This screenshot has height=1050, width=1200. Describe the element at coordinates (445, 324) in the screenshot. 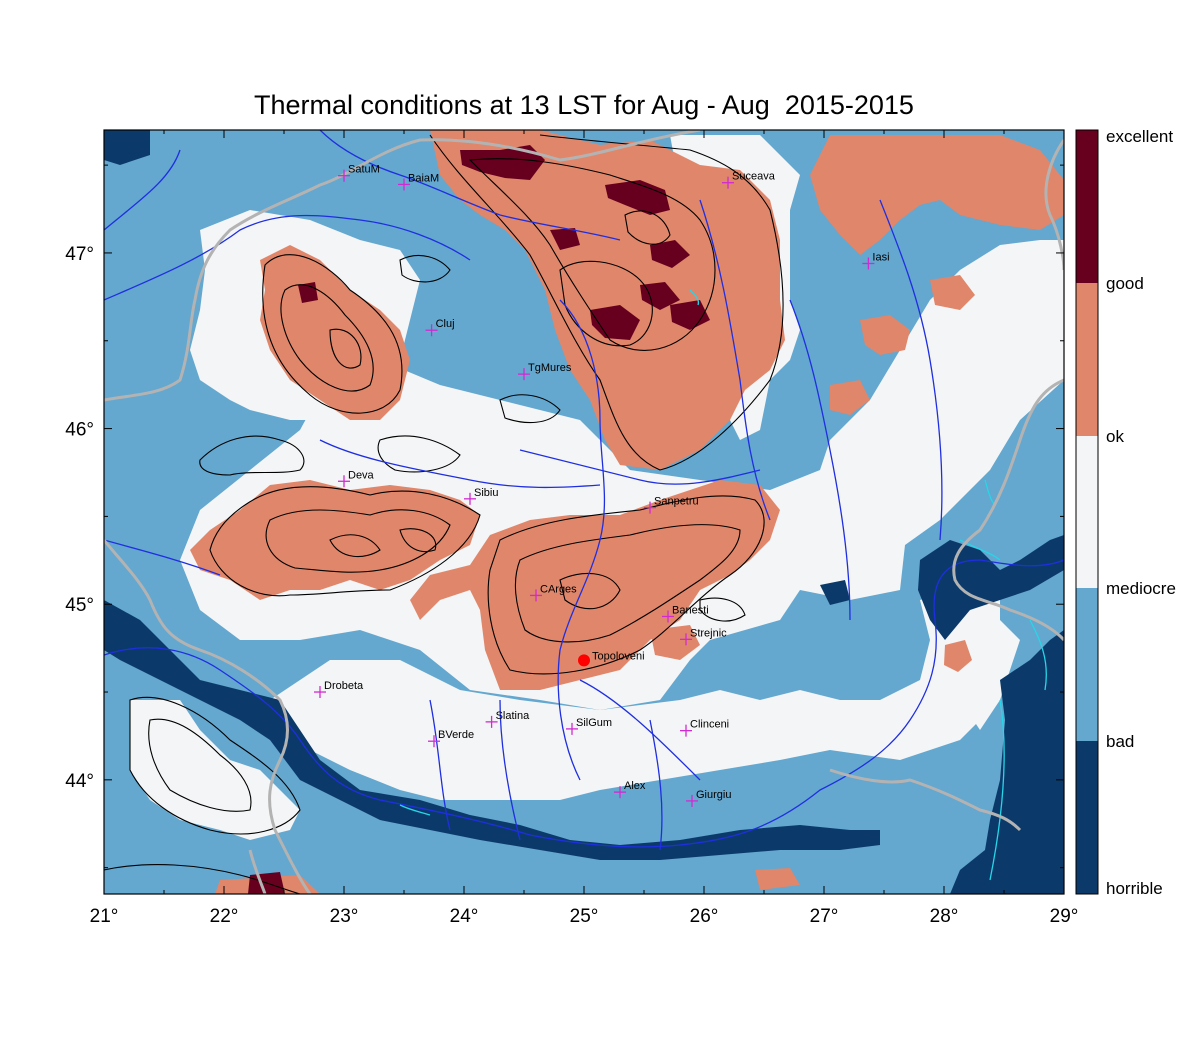

I see `city-label: Cluj` at that location.